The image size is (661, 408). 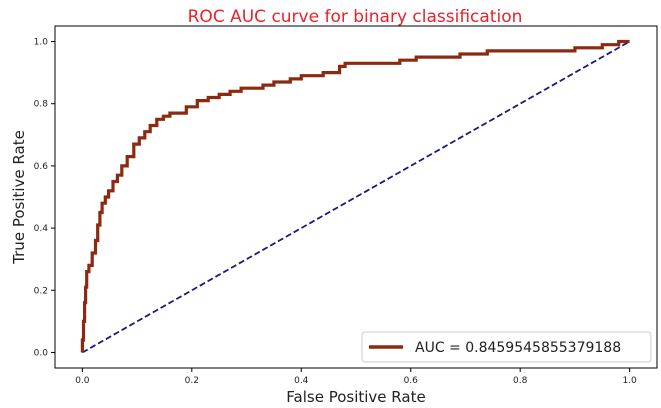 What do you see at coordinates (520, 381) in the screenshot?
I see `x-tick-label: 0.8` at bounding box center [520, 381].